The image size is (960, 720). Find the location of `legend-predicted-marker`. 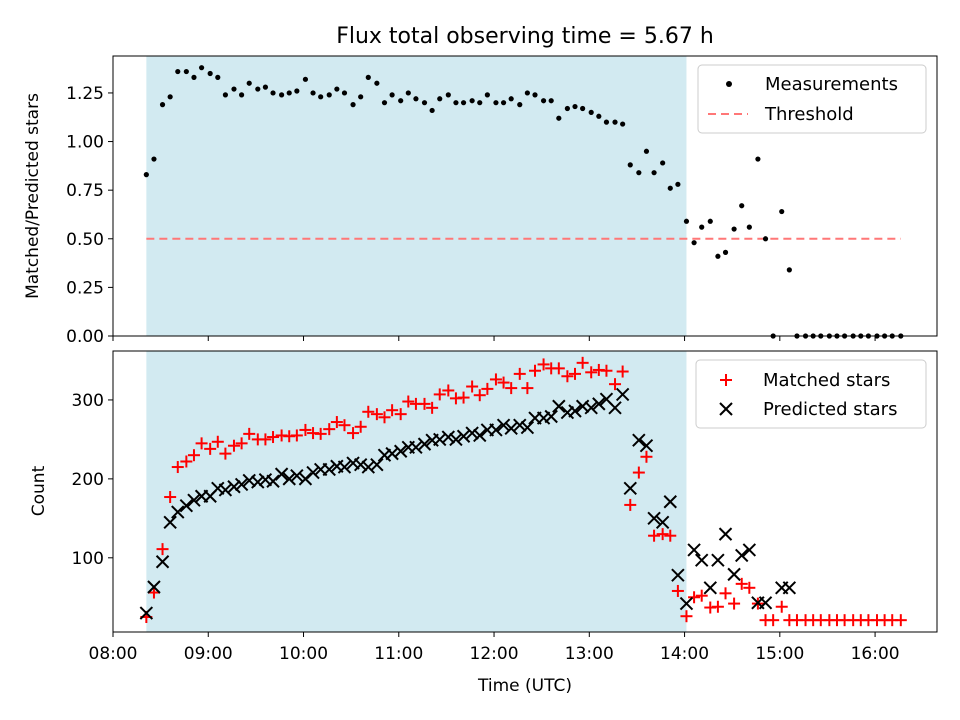

legend-predicted-marker is located at coordinates (726, 409).